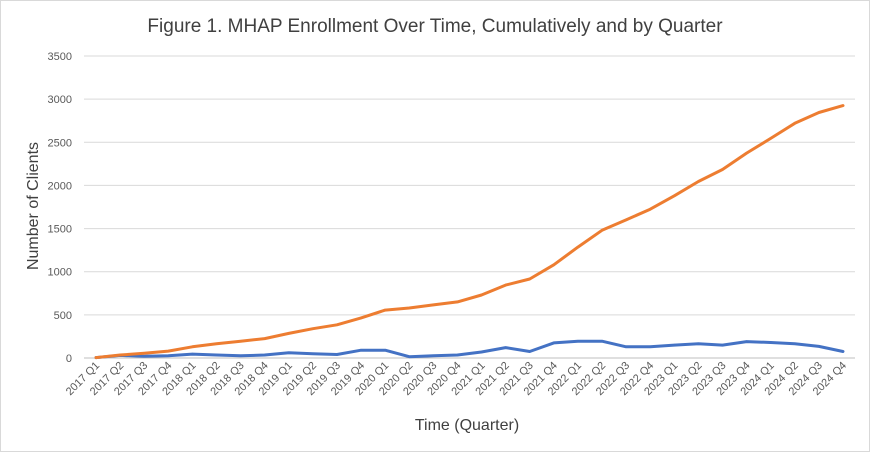 The width and height of the screenshot is (870, 452). What do you see at coordinates (60, 230) in the screenshot?
I see `y-tick-label: 1500` at bounding box center [60, 230].